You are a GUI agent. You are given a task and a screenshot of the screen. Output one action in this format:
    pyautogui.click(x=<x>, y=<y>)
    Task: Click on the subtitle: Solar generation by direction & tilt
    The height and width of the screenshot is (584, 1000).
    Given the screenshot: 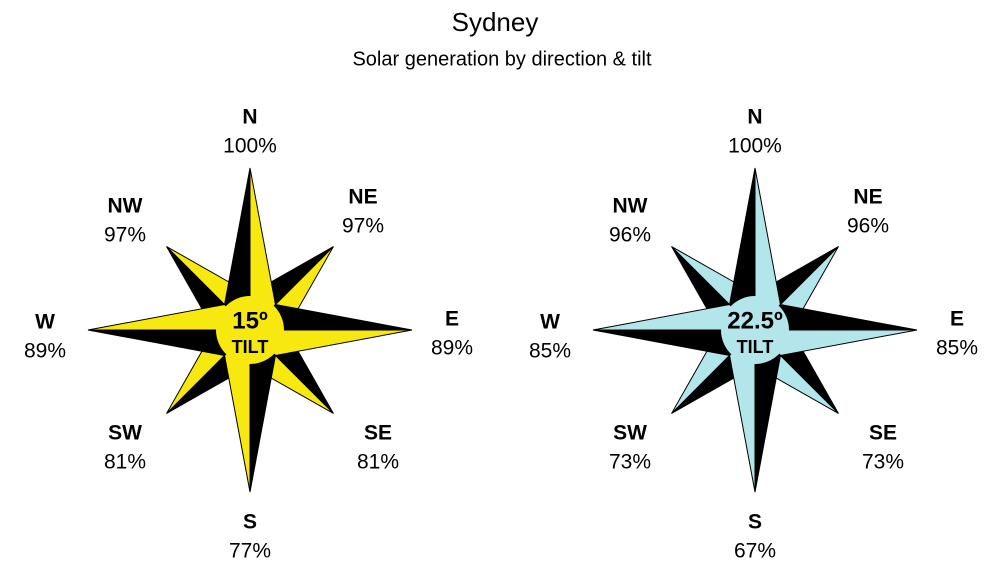 What is the action you would take?
    pyautogui.click(x=501, y=59)
    